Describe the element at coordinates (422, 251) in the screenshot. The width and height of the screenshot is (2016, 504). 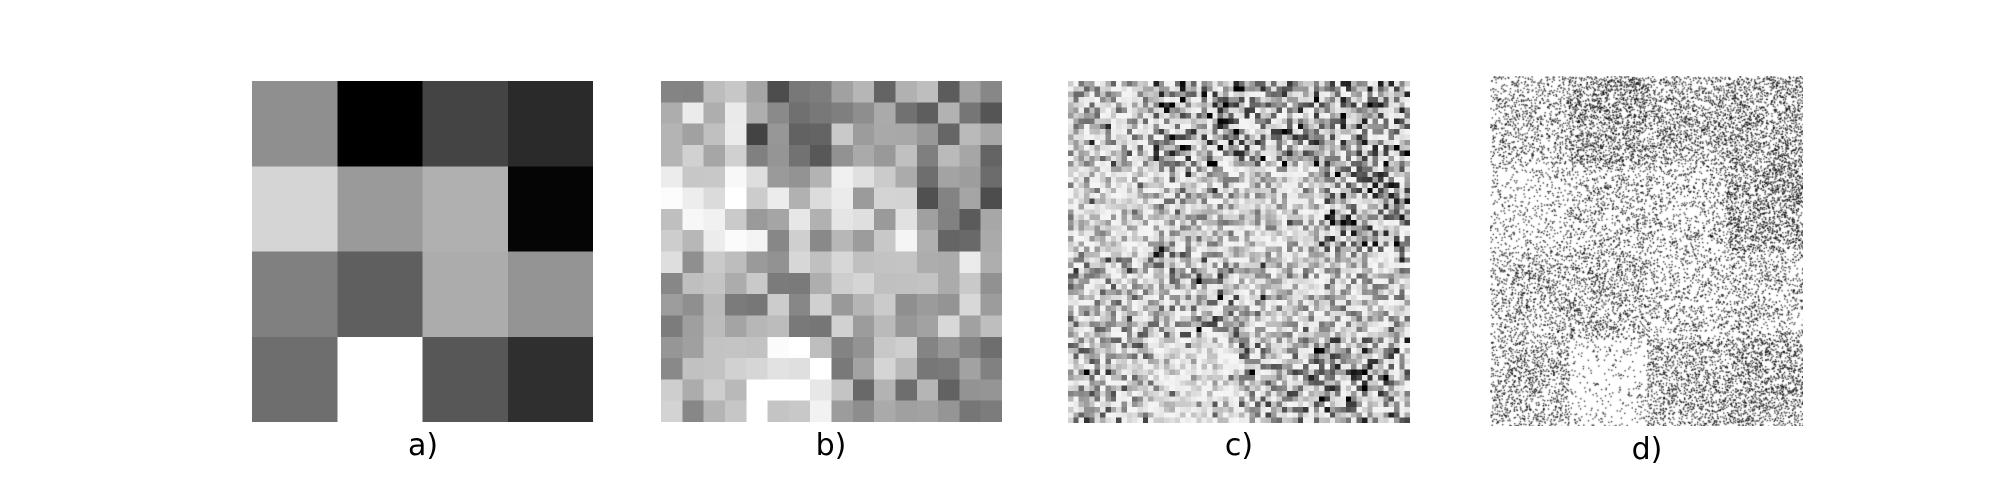
I see `panel-a-image` at that location.